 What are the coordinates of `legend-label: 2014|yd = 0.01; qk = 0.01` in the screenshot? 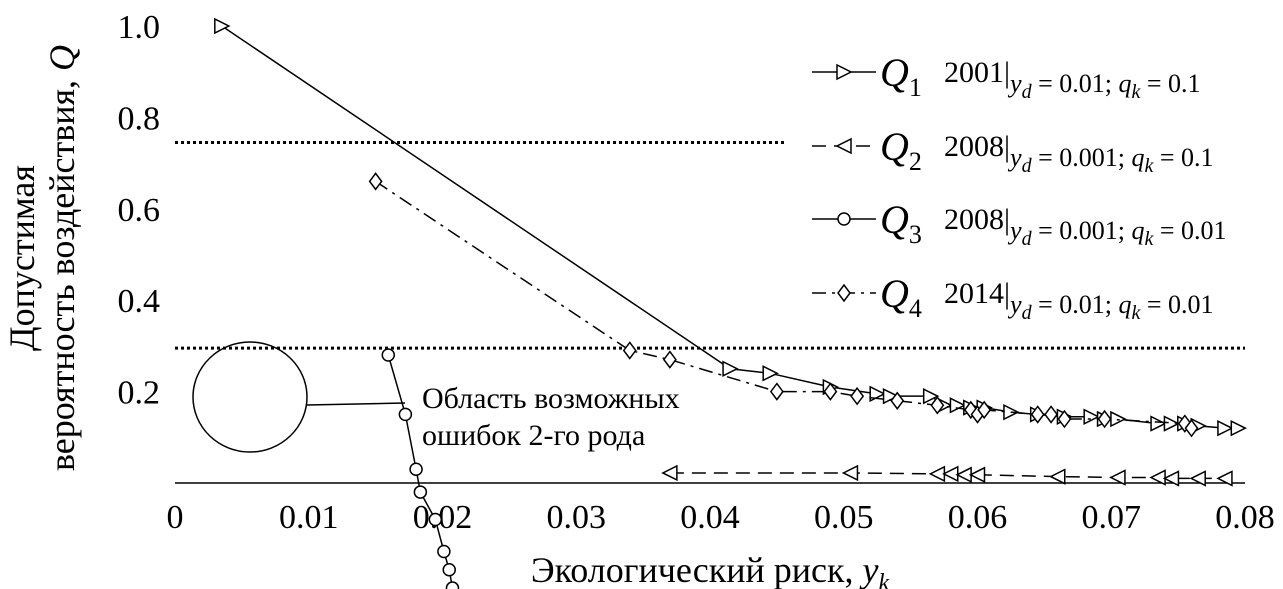 It's located at (1079, 300).